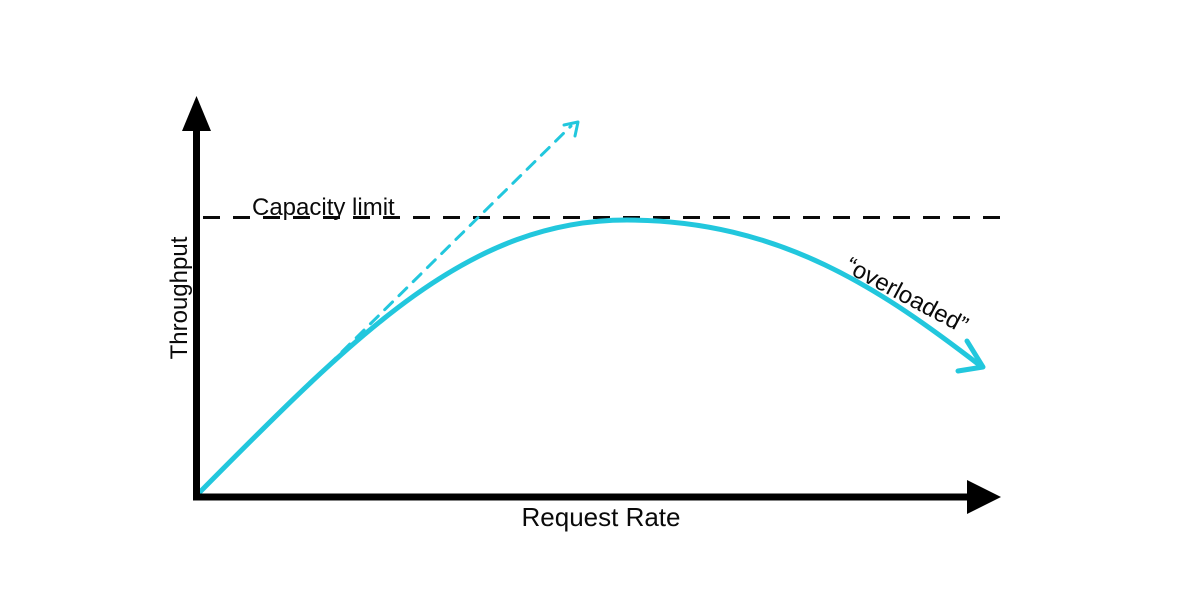 This screenshot has height=600, width=1200. I want to click on ideal-linear-arrowhead-icon, so click(571, 129).